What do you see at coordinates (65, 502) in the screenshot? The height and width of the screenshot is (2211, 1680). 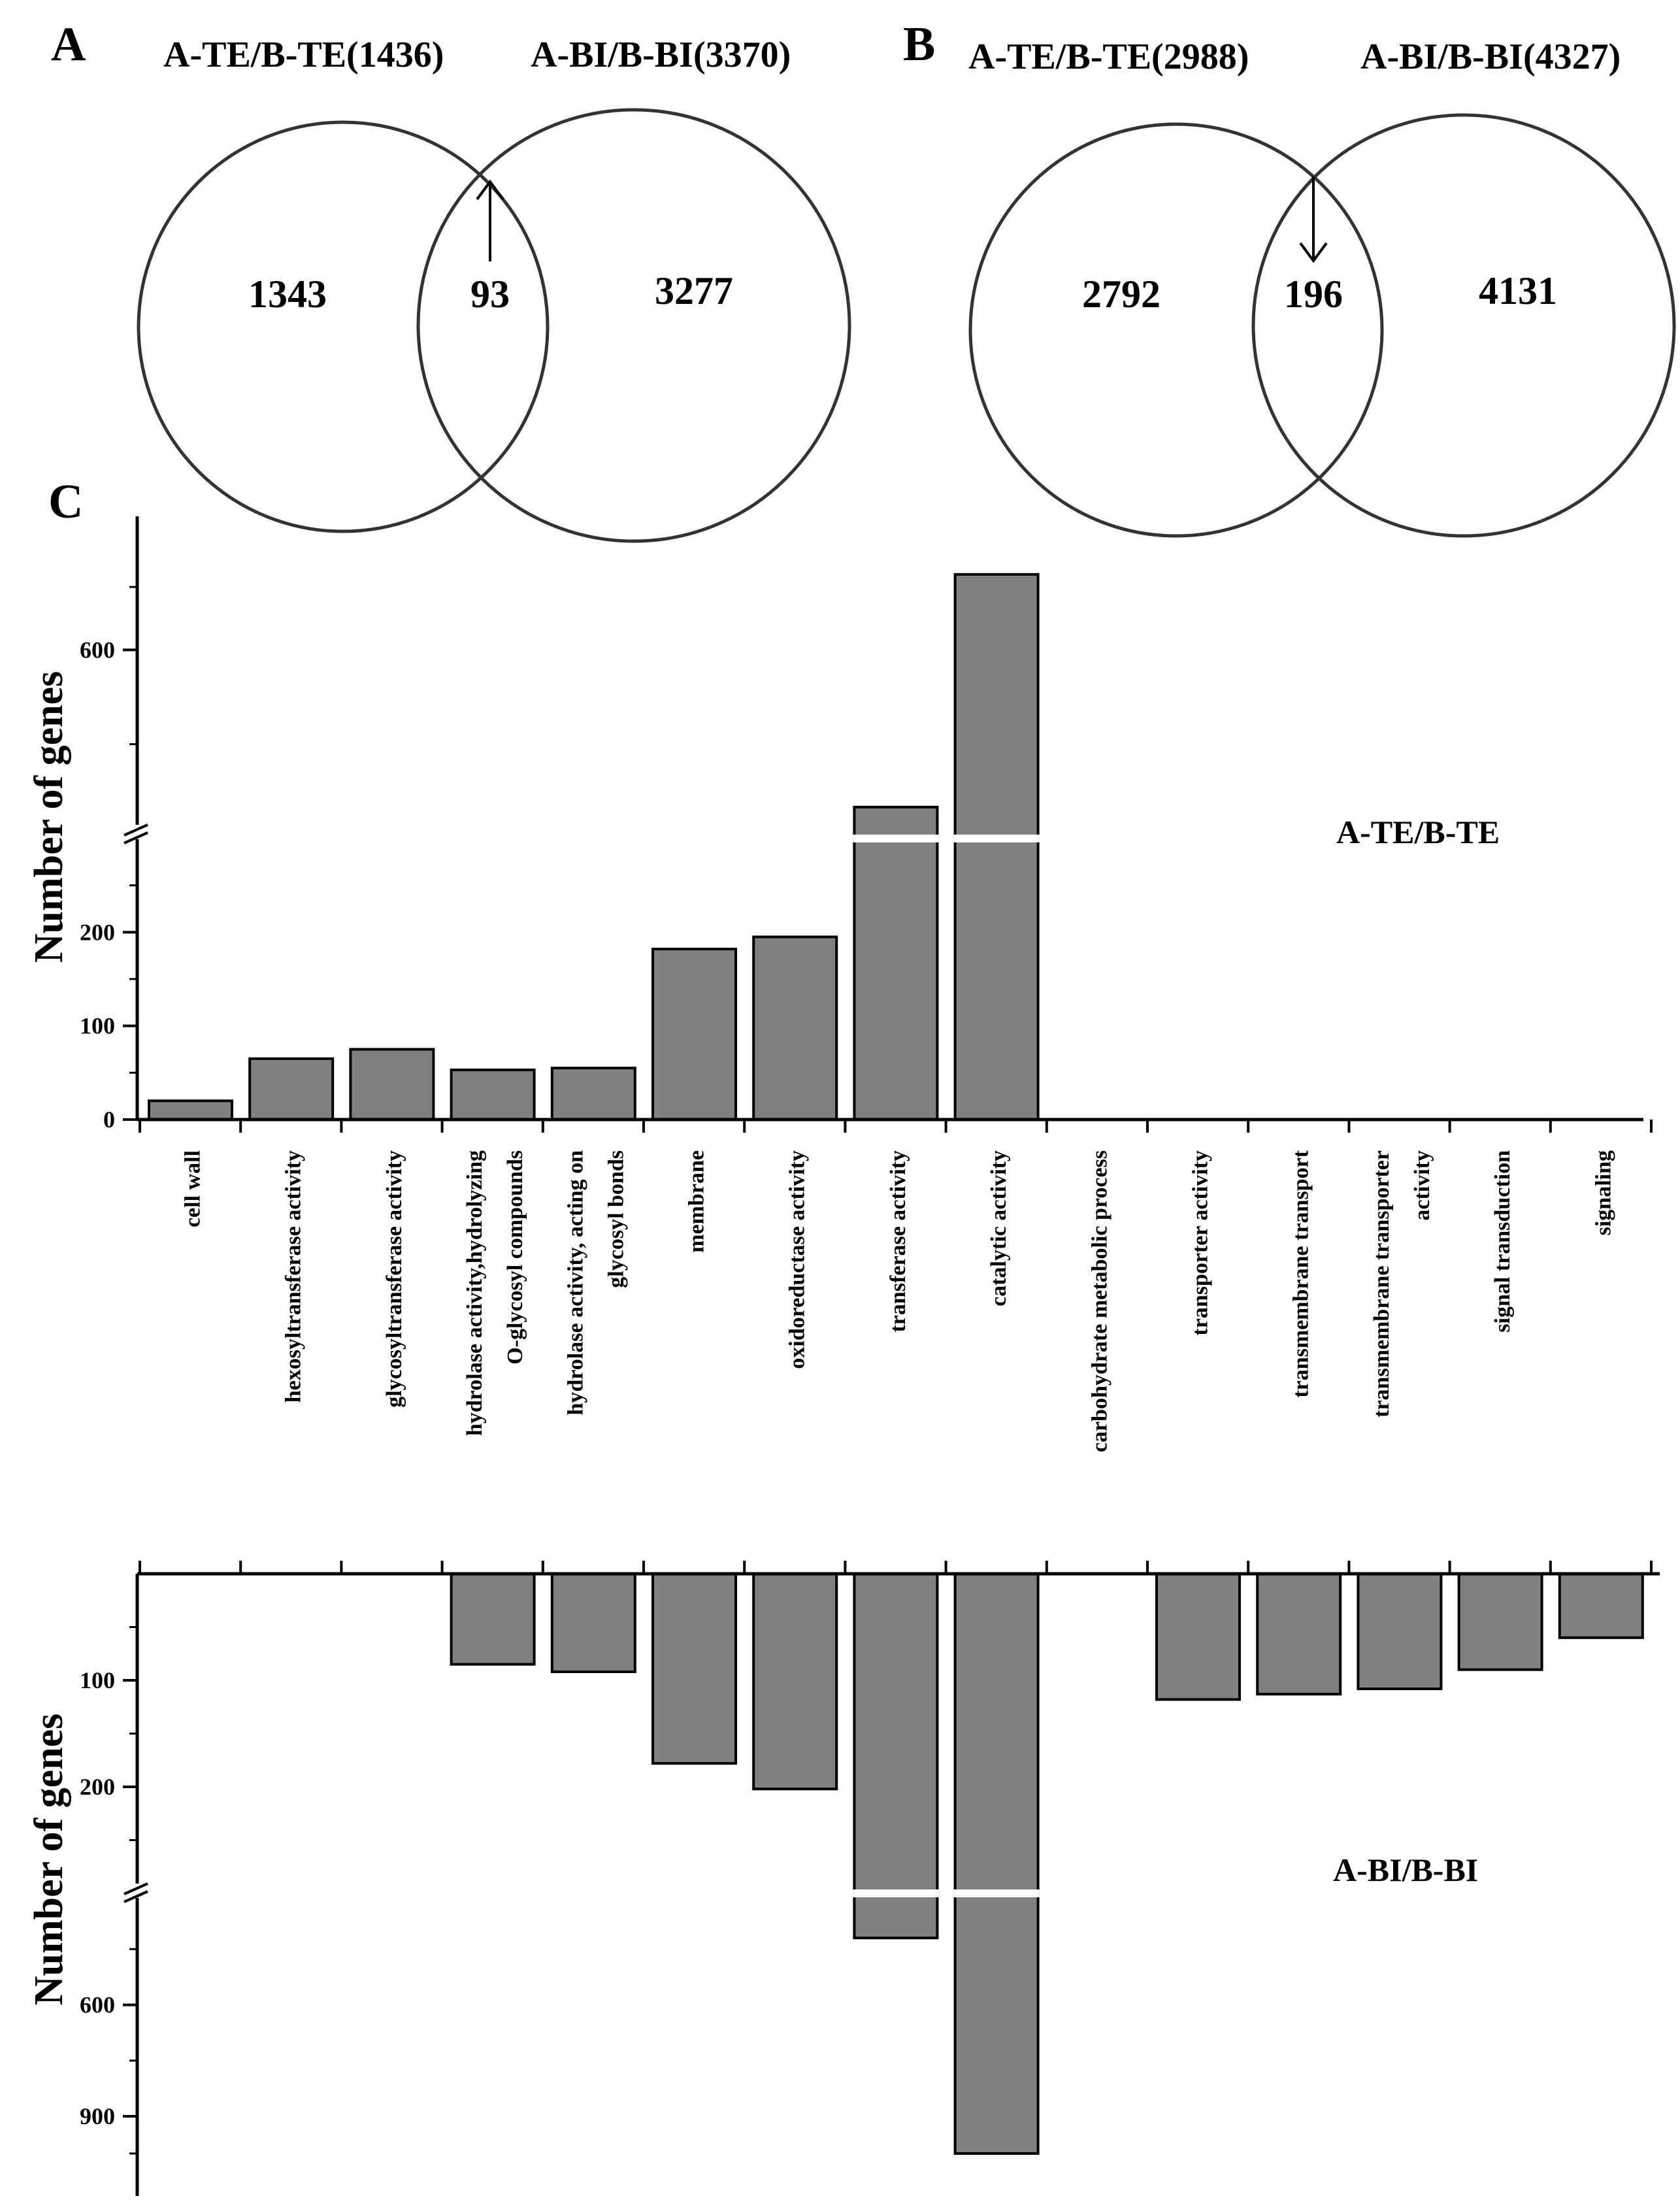 I see `panel-c-letter: C` at bounding box center [65, 502].